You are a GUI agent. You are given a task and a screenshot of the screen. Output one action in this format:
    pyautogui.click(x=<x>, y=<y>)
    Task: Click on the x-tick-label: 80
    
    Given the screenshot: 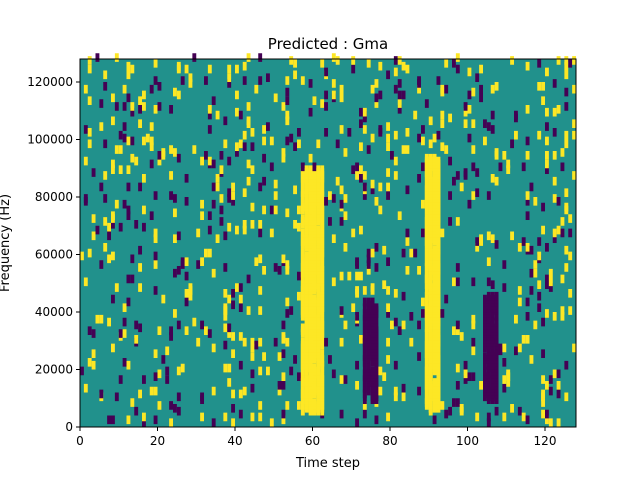 What is the action you would take?
    pyautogui.click(x=389, y=441)
    